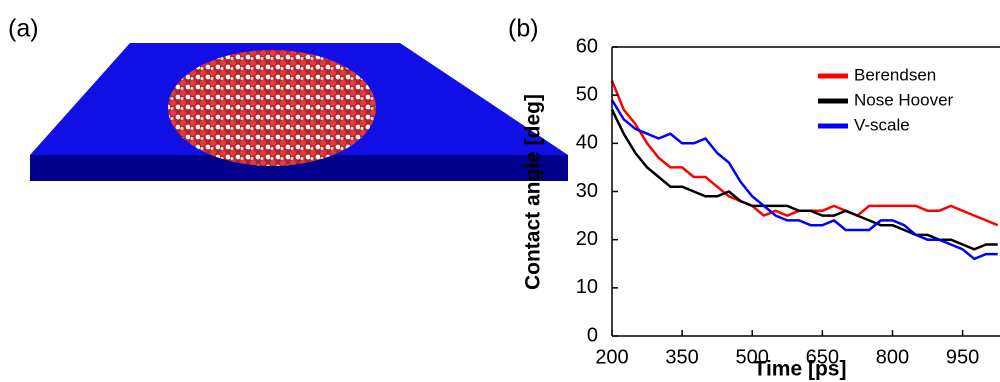  Describe the element at coordinates (800, 369) in the screenshot. I see `x-axis-title: Time [ps]` at that location.